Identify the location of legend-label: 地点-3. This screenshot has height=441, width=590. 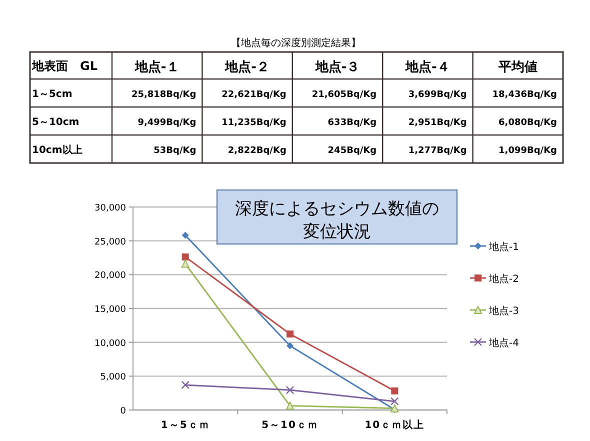
(503, 311).